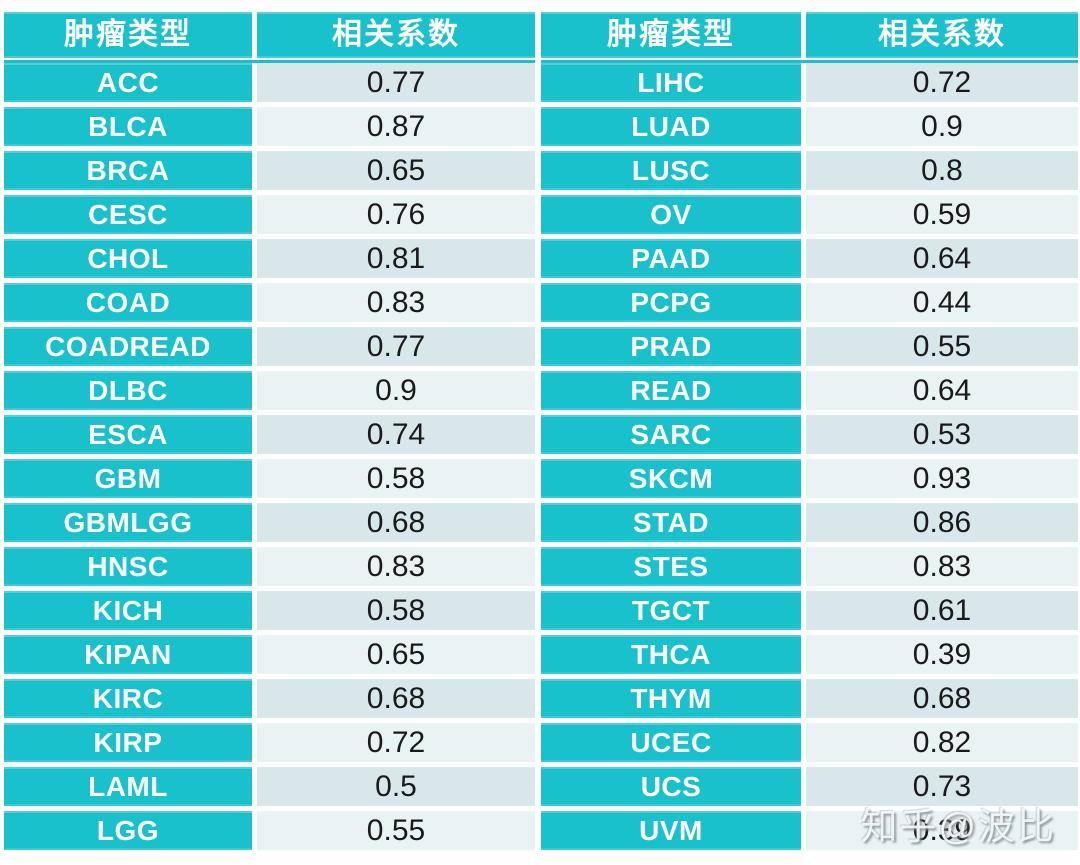 The image size is (1080, 865). I want to click on tumor-type-cell: KIPAN, so click(128, 654).